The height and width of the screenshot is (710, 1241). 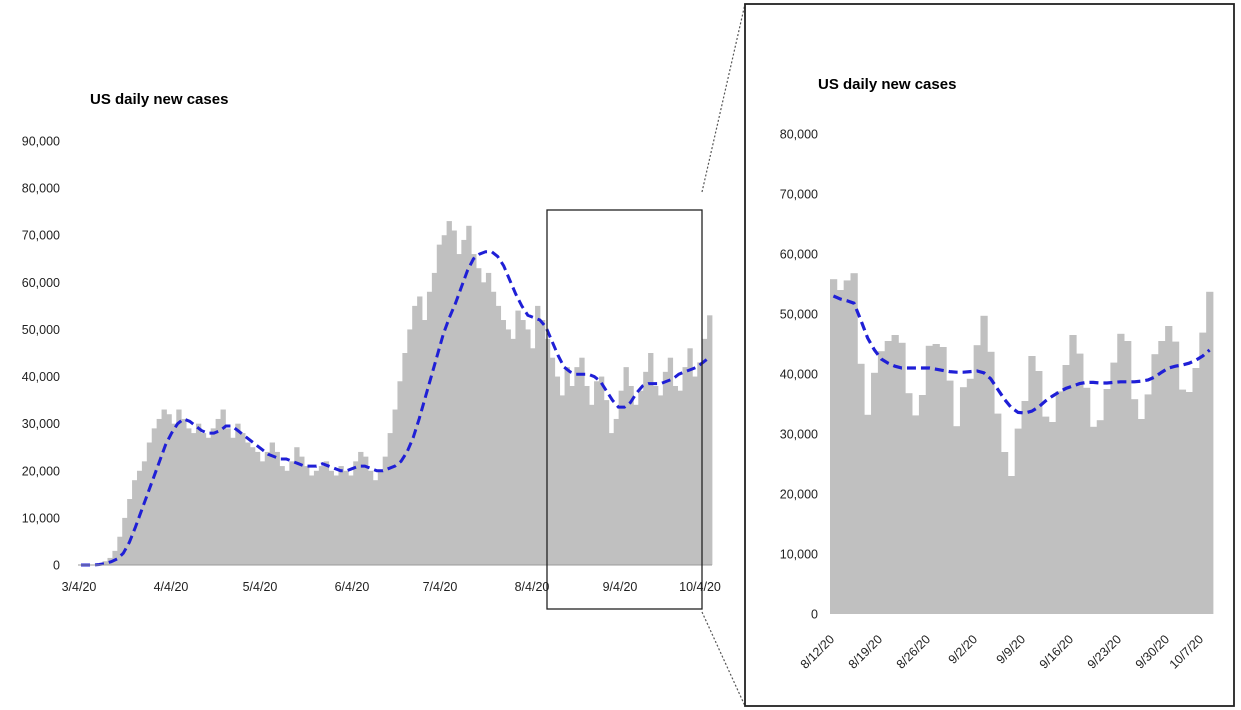 What do you see at coordinates (799, 135) in the screenshot?
I see `right-y-tick-label: 80,000` at bounding box center [799, 135].